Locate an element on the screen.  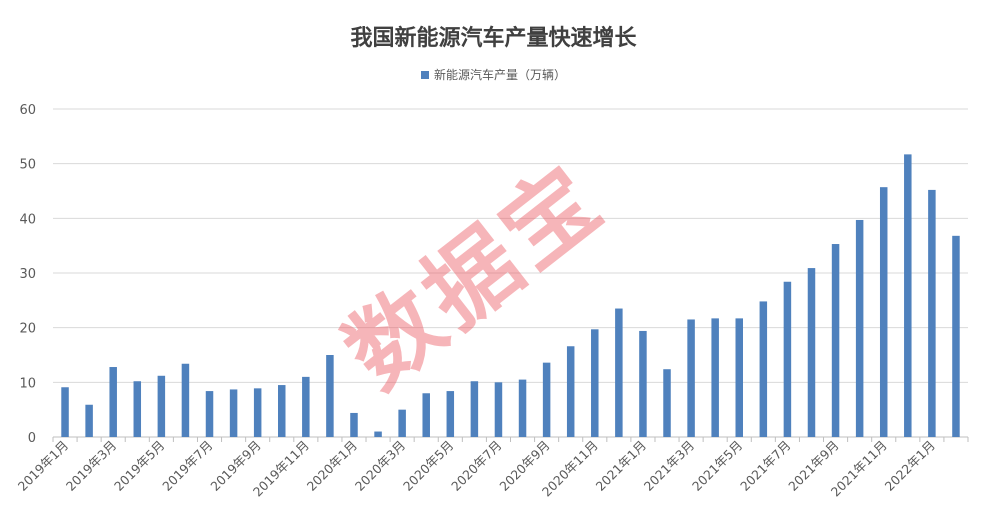
x-tick-label: 2019年5月 is located at coordinates (139, 466).